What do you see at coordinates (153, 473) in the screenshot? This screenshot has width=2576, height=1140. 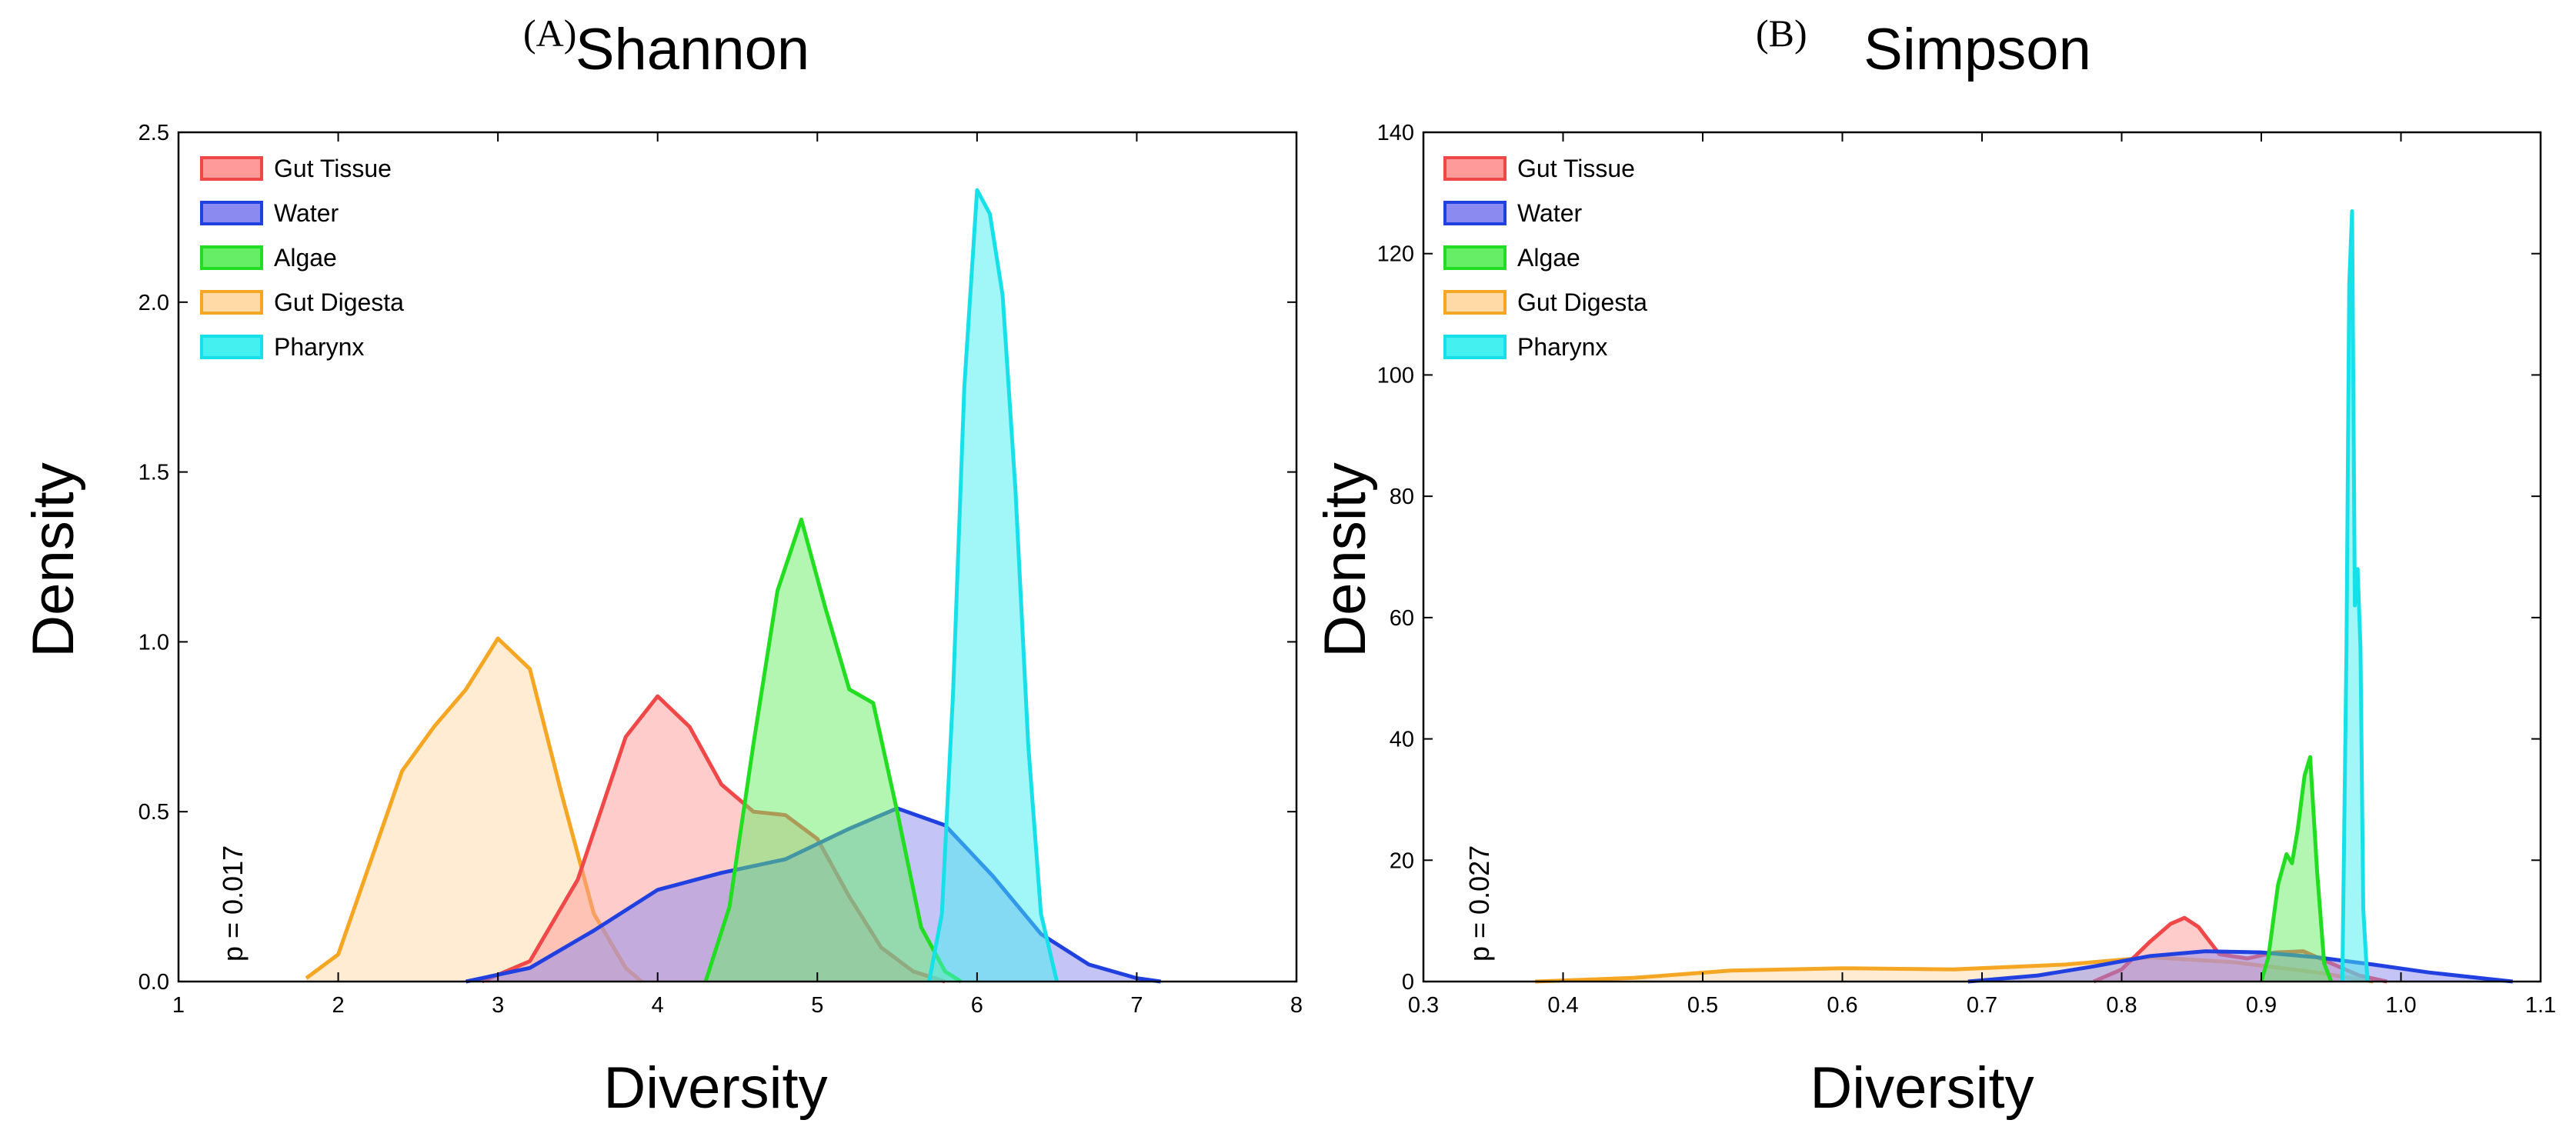 I see `y-tick-label: 1.5` at bounding box center [153, 473].